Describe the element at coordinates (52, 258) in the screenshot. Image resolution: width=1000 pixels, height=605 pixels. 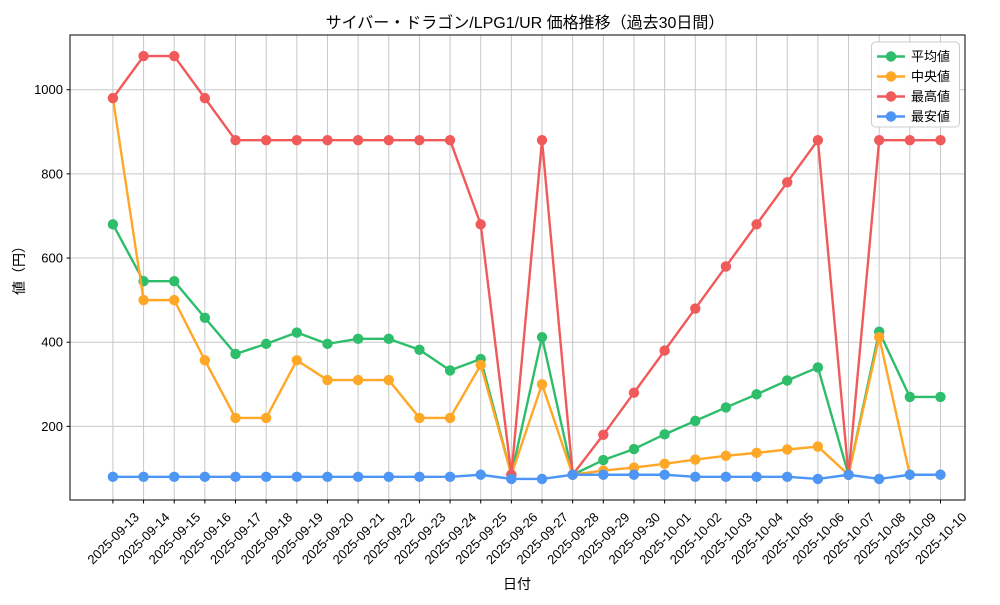
I see `y-tick-label: 600` at that location.